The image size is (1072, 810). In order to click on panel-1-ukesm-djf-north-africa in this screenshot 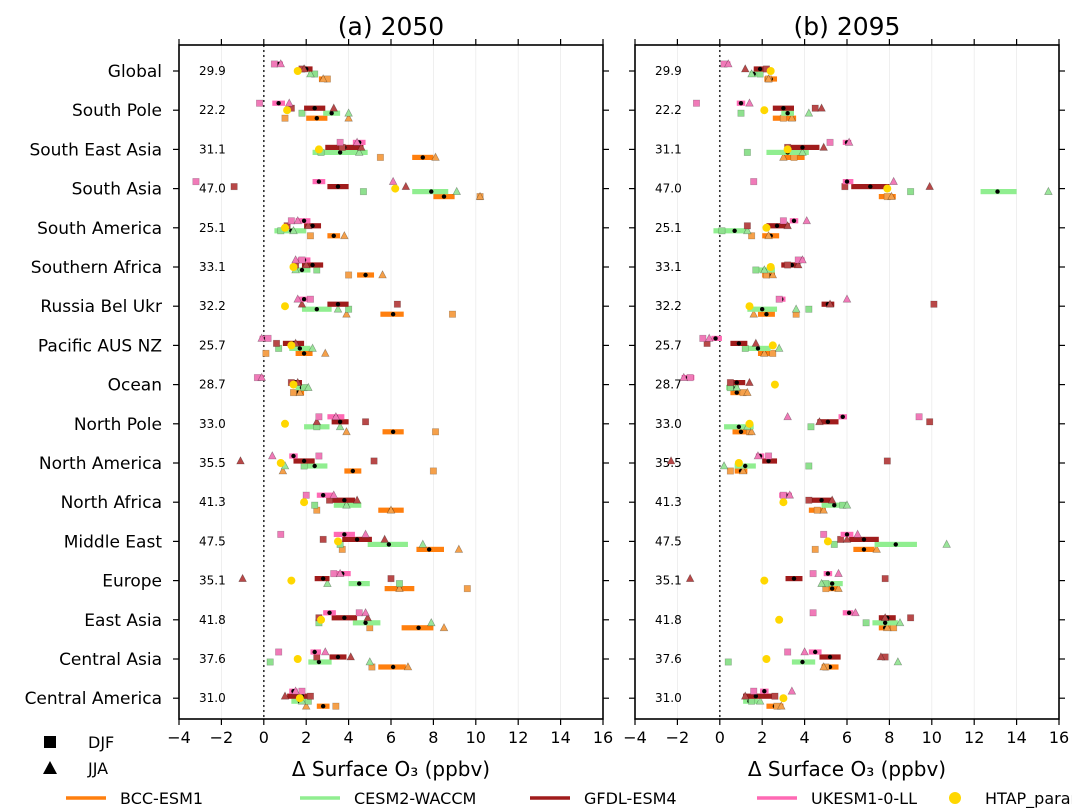, I will do `click(783, 495)`.